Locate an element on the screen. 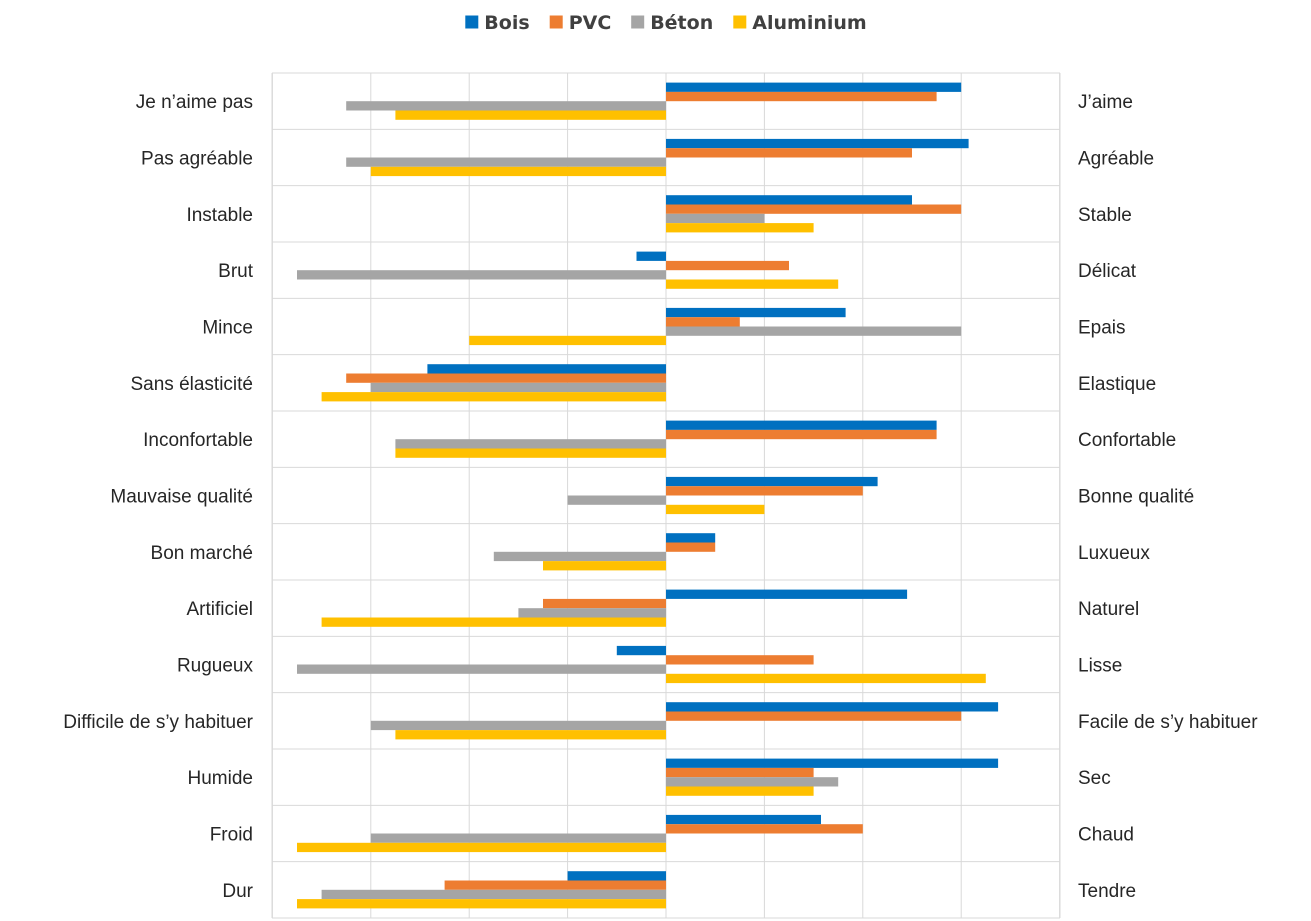 Image resolution: width=1311 pixels, height=921 pixels. legend-label: Aluminium is located at coordinates (809, 23).